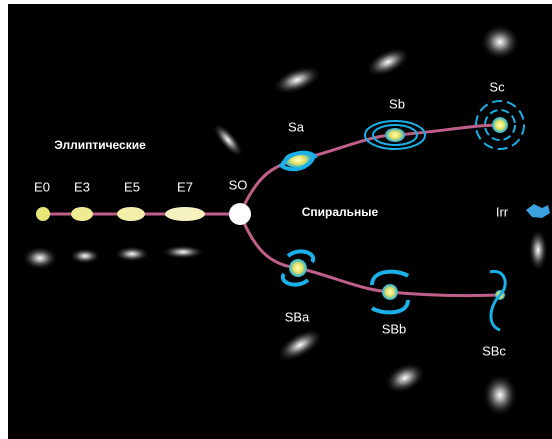 This screenshot has height=439, width=552. Describe the element at coordinates (494, 350) in the screenshot. I see `node-label: SBc` at that location.